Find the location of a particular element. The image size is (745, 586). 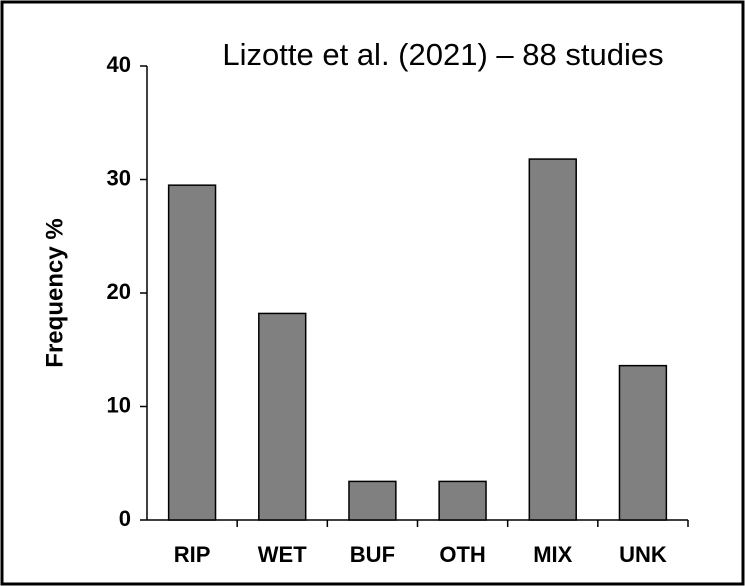

y-tick-label: 30 is located at coordinates (119, 177).